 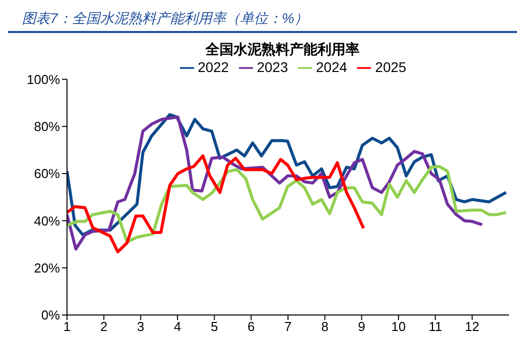 What do you see at coordinates (390, 67) in the screenshot?
I see `legend-label: 2025` at bounding box center [390, 67].